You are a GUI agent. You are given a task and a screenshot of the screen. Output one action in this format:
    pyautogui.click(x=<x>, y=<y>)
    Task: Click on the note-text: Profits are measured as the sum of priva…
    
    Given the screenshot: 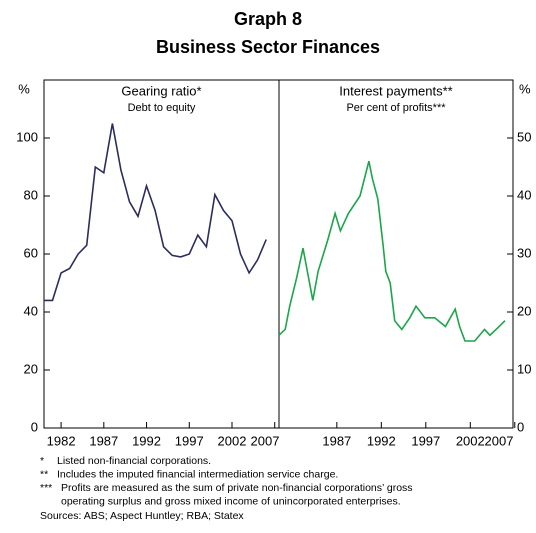 What is the action you would take?
    pyautogui.click(x=237, y=488)
    